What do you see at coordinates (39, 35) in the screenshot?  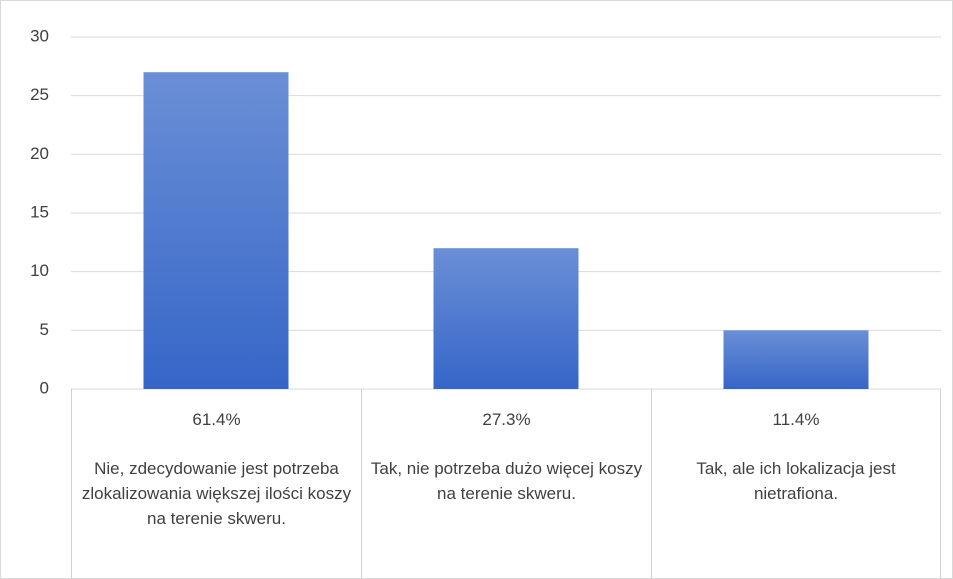 I see `y-tick-label: 30` at bounding box center [39, 35].